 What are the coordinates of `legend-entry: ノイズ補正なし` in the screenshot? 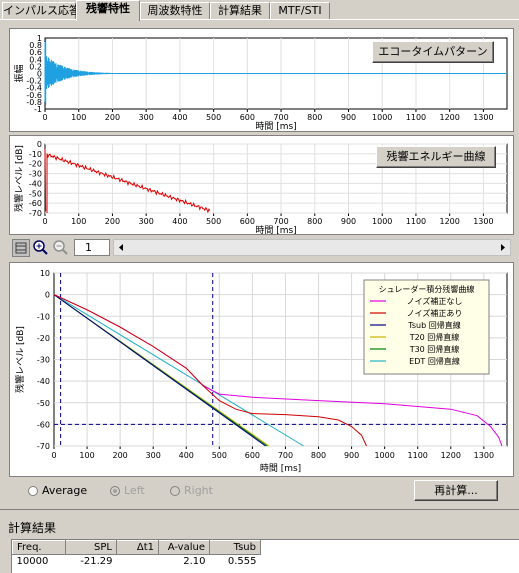 It's located at (435, 301).